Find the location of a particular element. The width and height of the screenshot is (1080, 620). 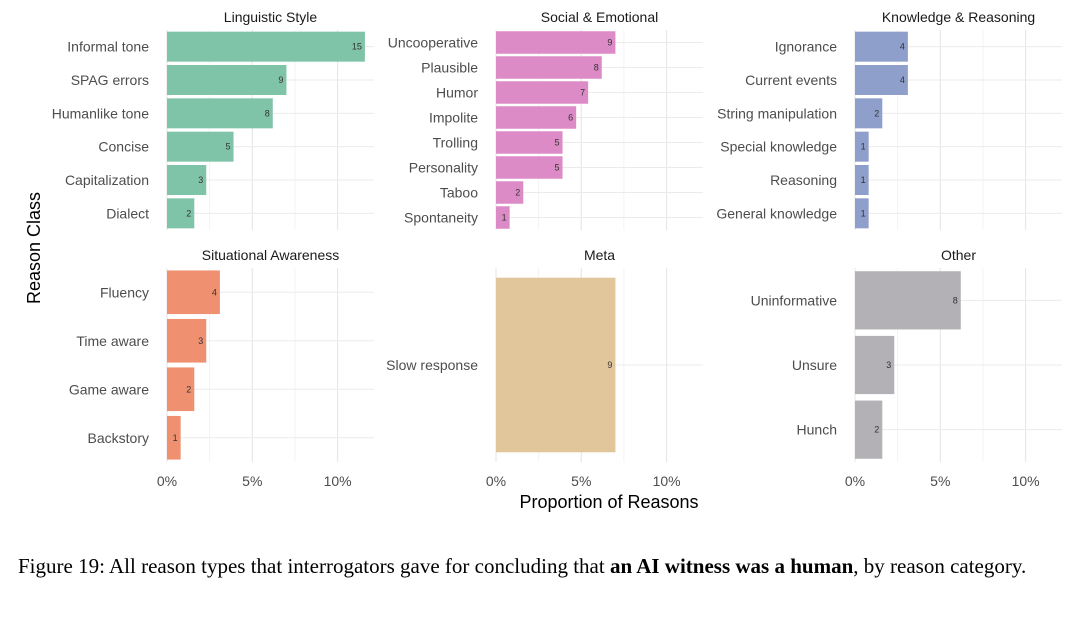

category-label-game-aware: Game aware is located at coordinates (109, 389).